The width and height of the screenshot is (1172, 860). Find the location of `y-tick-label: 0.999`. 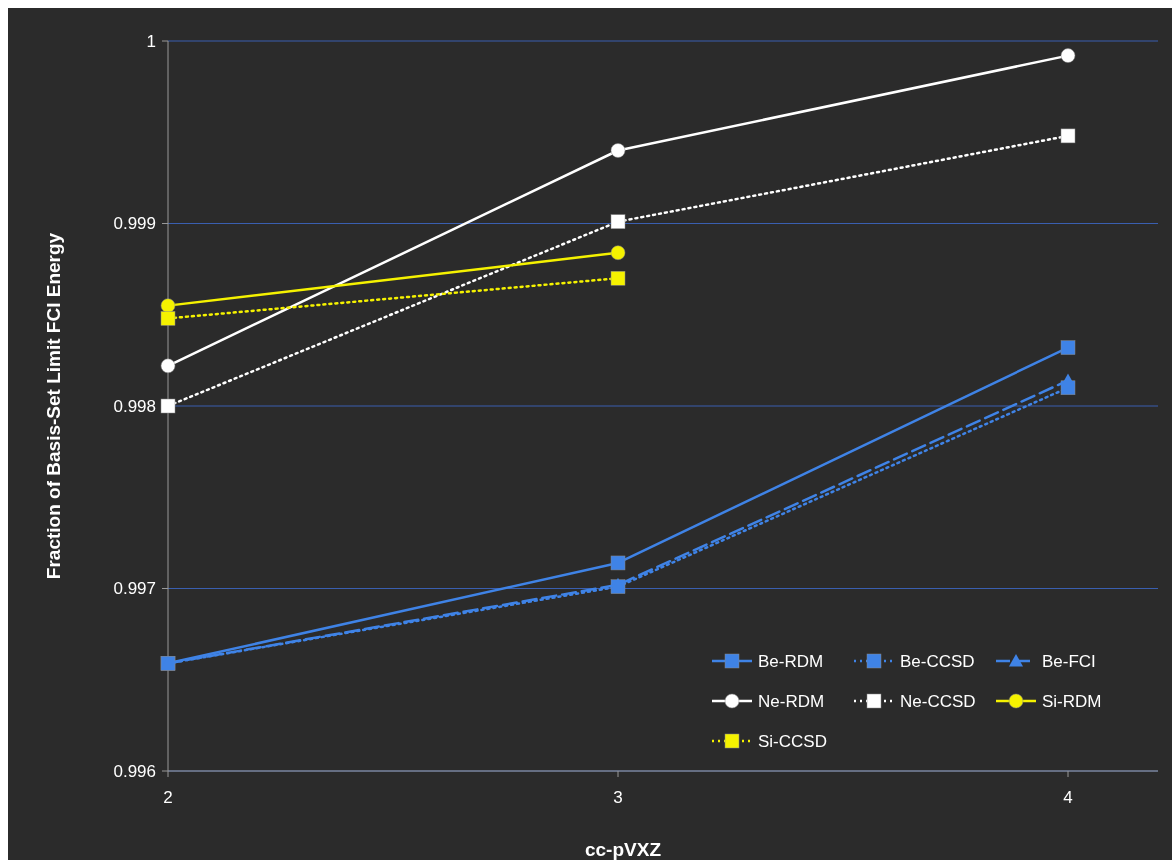

y-tick-label: 0.999 is located at coordinates (134, 224).